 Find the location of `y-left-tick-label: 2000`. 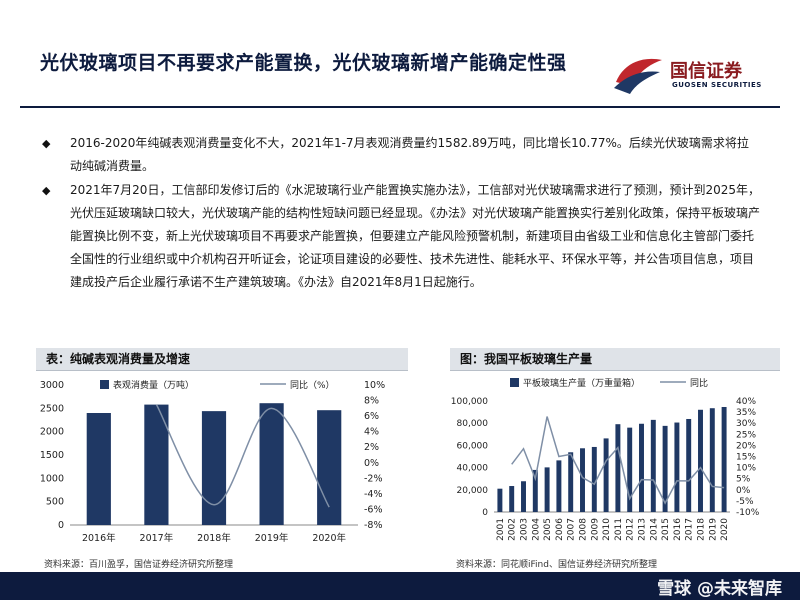

y-left-tick-label: 2000 is located at coordinates (52, 432).